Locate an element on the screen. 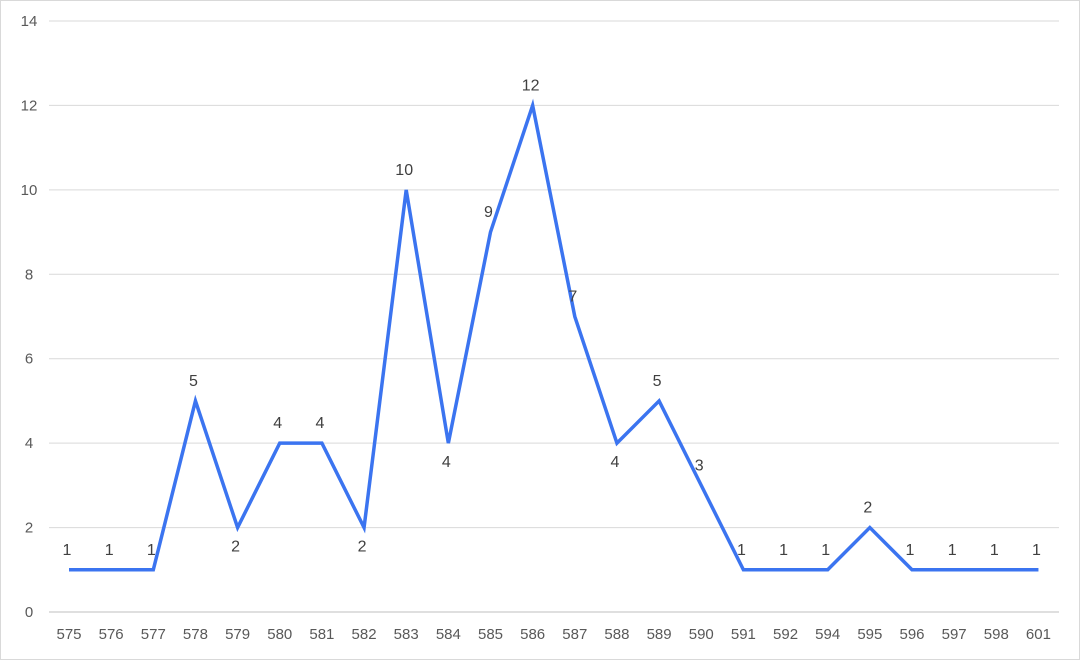  x-tick-label: 579 is located at coordinates (237, 634).